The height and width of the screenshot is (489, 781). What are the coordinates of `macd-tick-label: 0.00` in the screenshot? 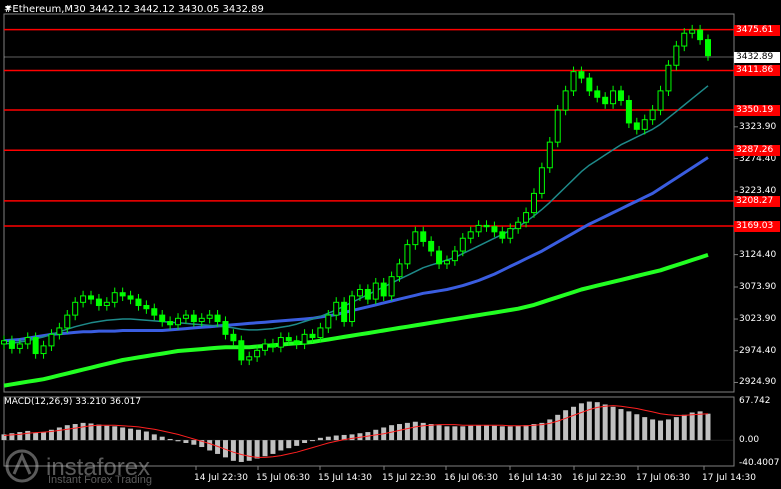 It's located at (749, 440).